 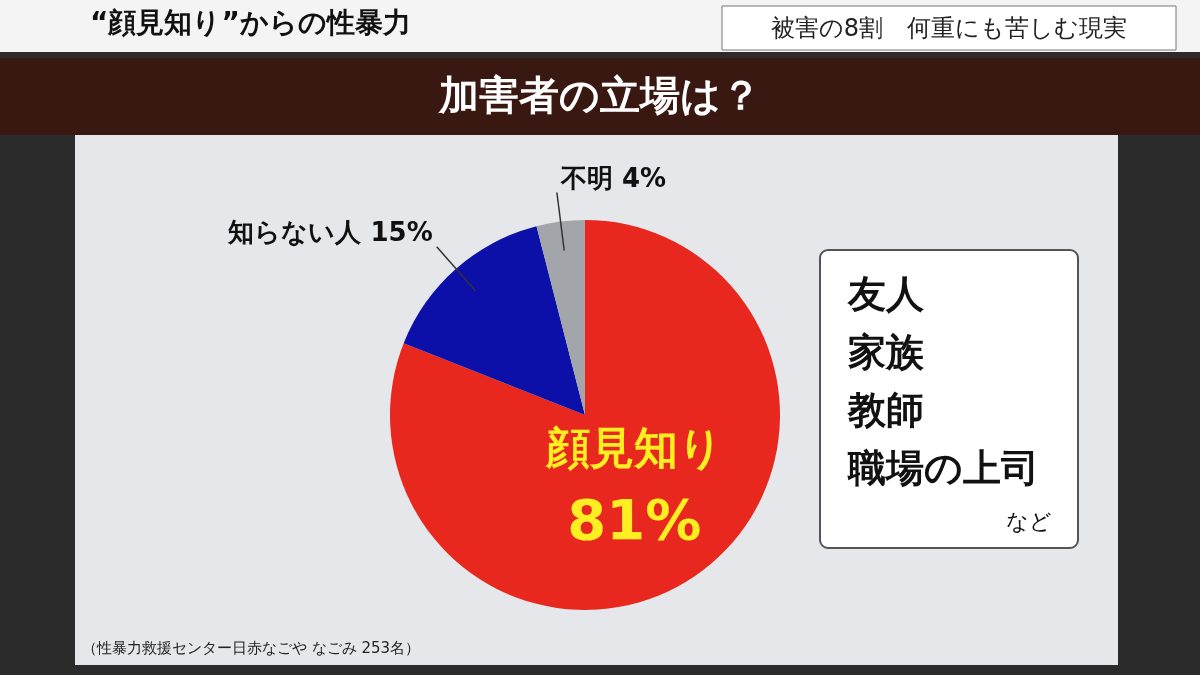 I want to click on pie-slice, so click(x=560, y=317).